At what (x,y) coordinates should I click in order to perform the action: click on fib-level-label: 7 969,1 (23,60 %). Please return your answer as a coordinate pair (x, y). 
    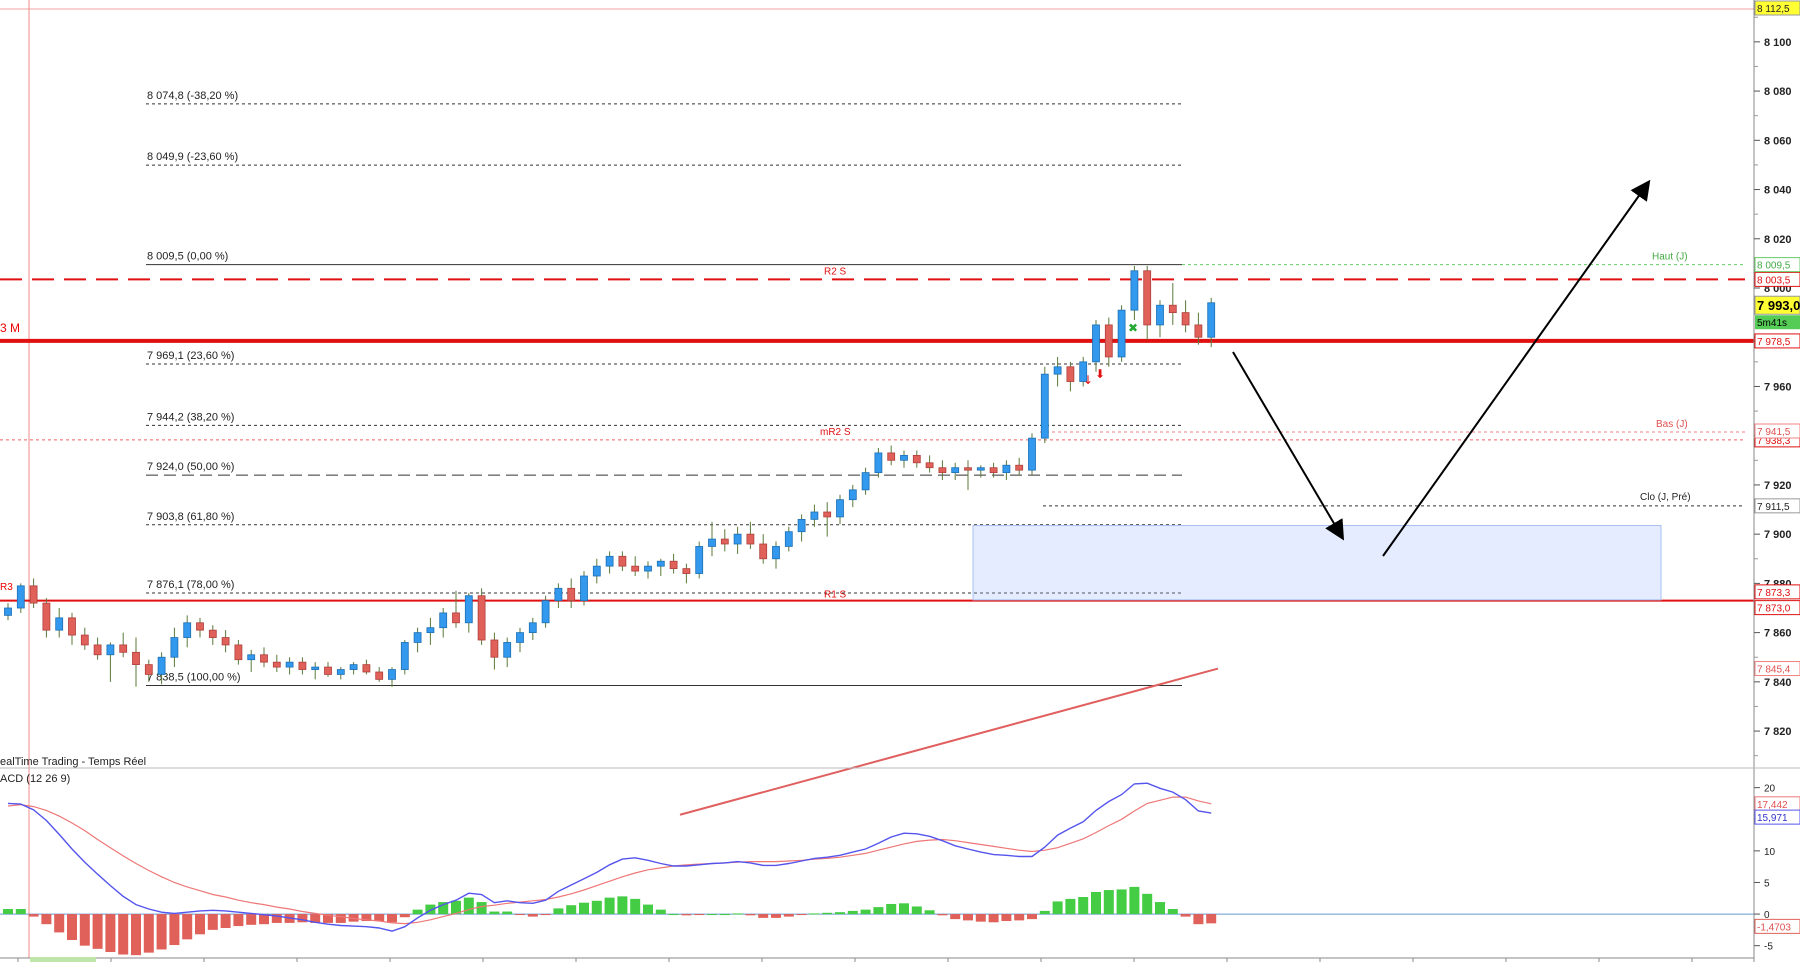
    Looking at the image, I should click on (190, 356).